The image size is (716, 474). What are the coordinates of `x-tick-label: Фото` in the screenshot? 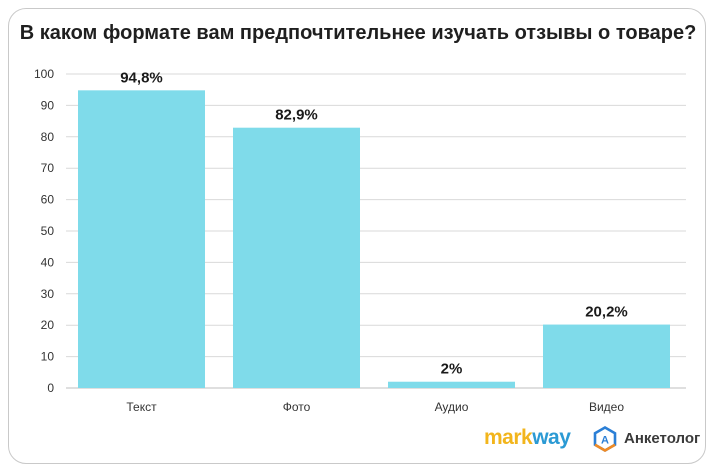 It's located at (297, 407).